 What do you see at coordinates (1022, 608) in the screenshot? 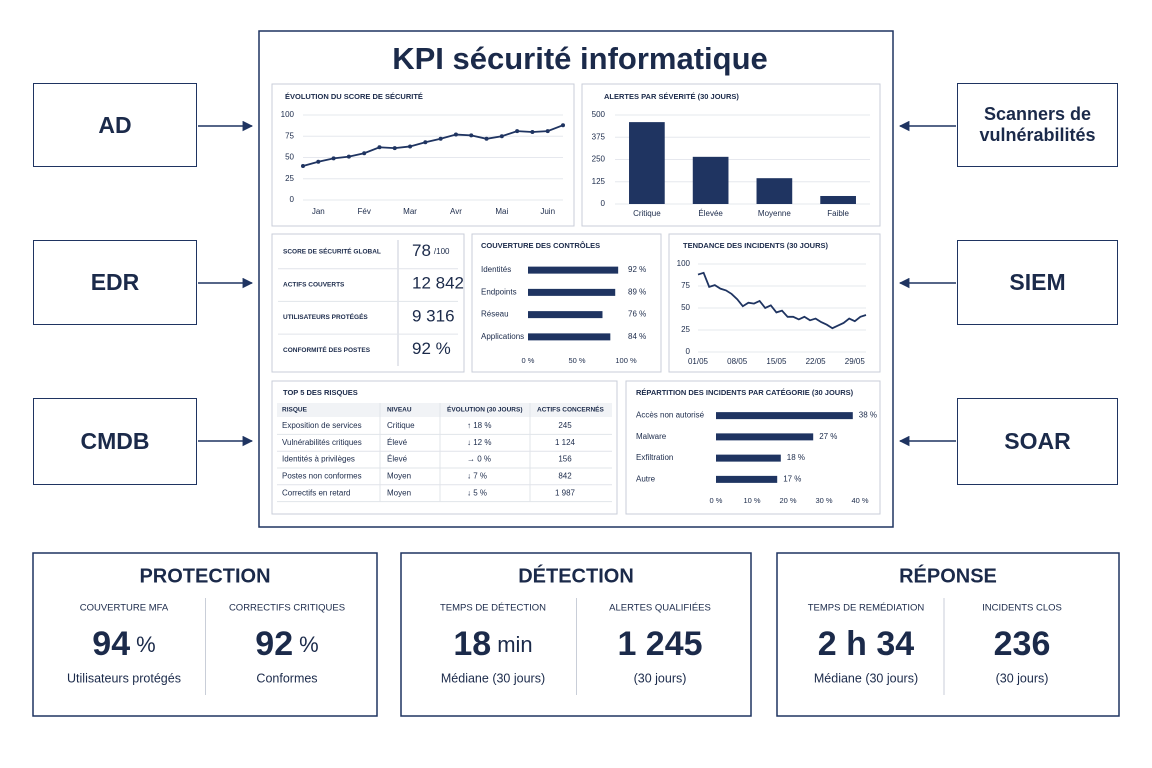
I see `metric-label: INCIDENTS CLOS` at bounding box center [1022, 608].